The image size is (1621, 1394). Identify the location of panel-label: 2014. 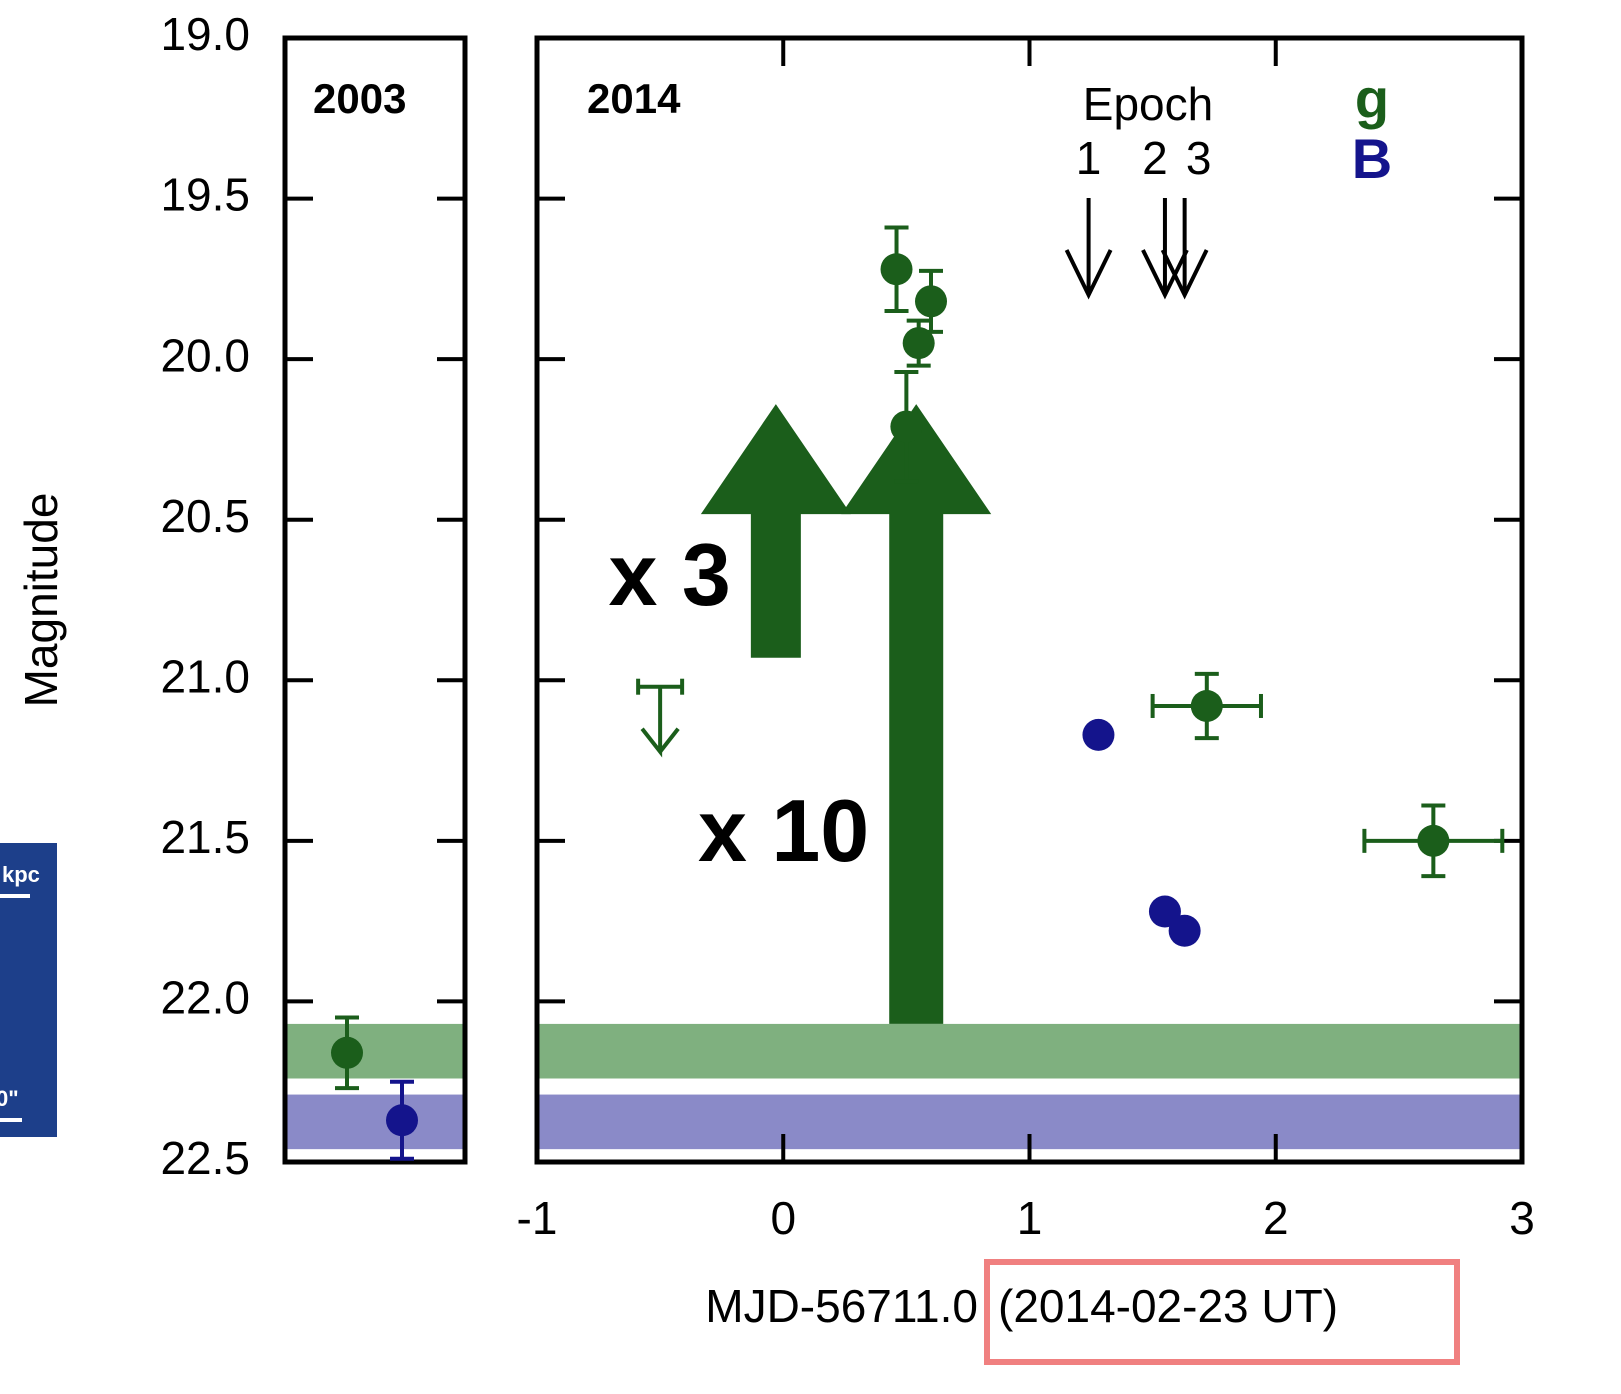
(634, 98).